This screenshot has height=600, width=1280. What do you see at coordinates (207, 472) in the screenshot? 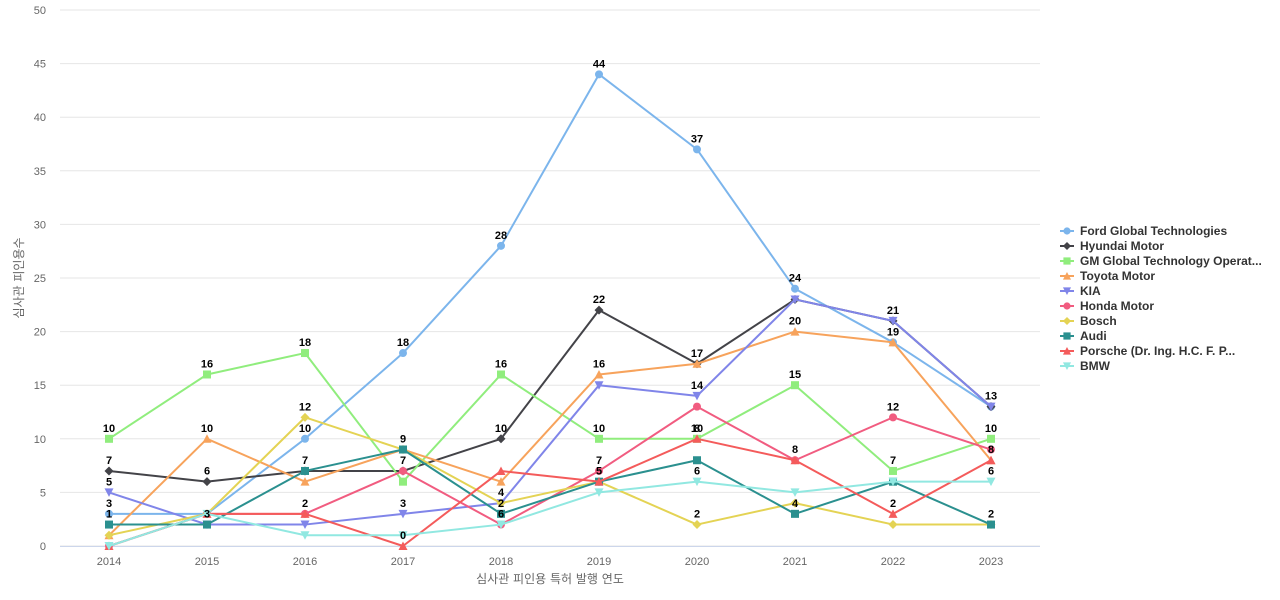
I see `data-label: 6` at bounding box center [207, 472].